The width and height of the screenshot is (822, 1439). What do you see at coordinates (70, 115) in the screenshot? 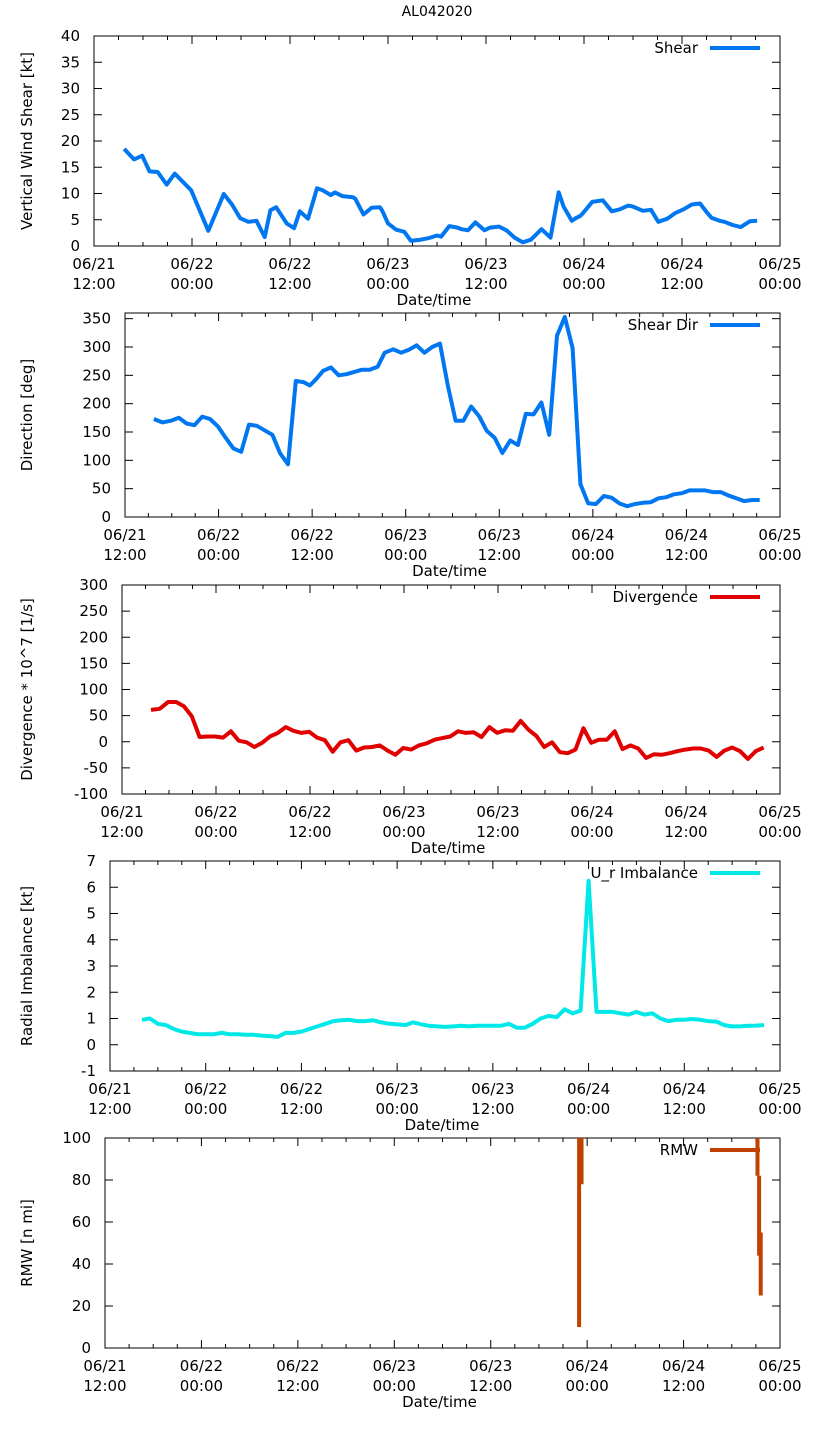
I see `y-tick-label: 25` at bounding box center [70, 115].